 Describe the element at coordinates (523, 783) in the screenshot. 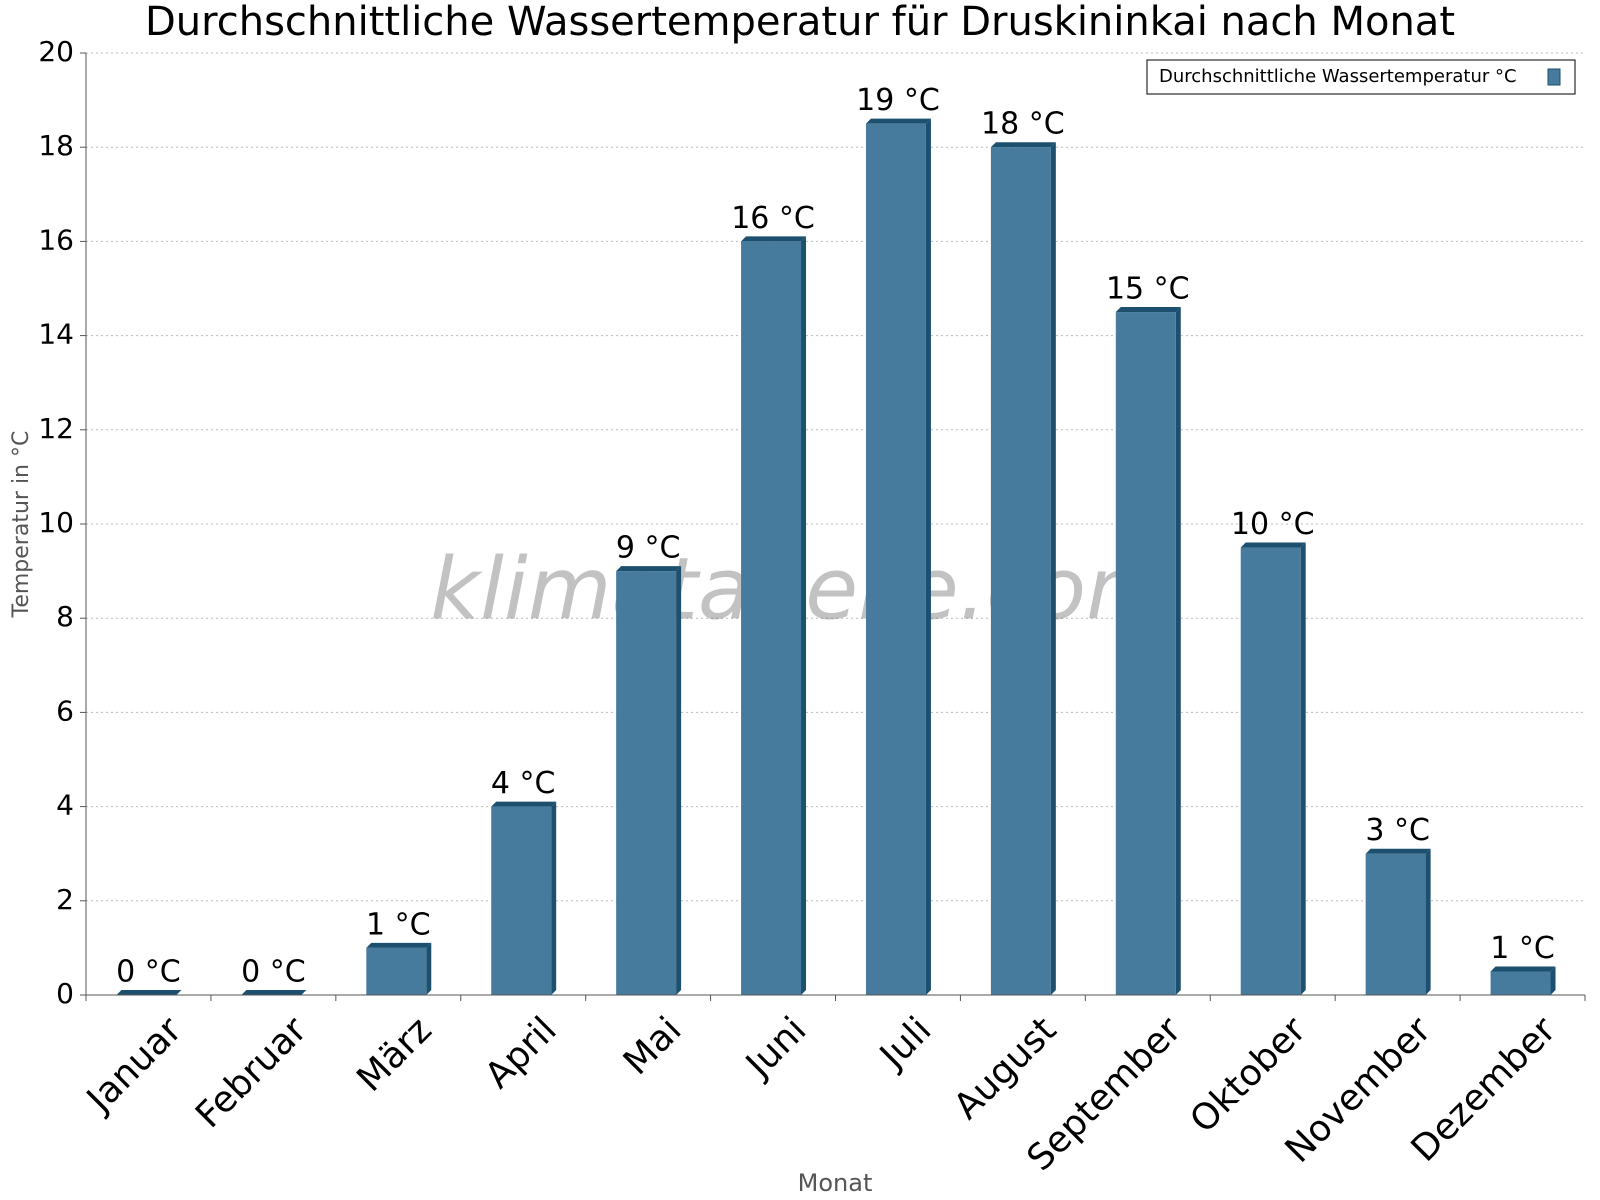

I see `value-label: 4 °C` at that location.